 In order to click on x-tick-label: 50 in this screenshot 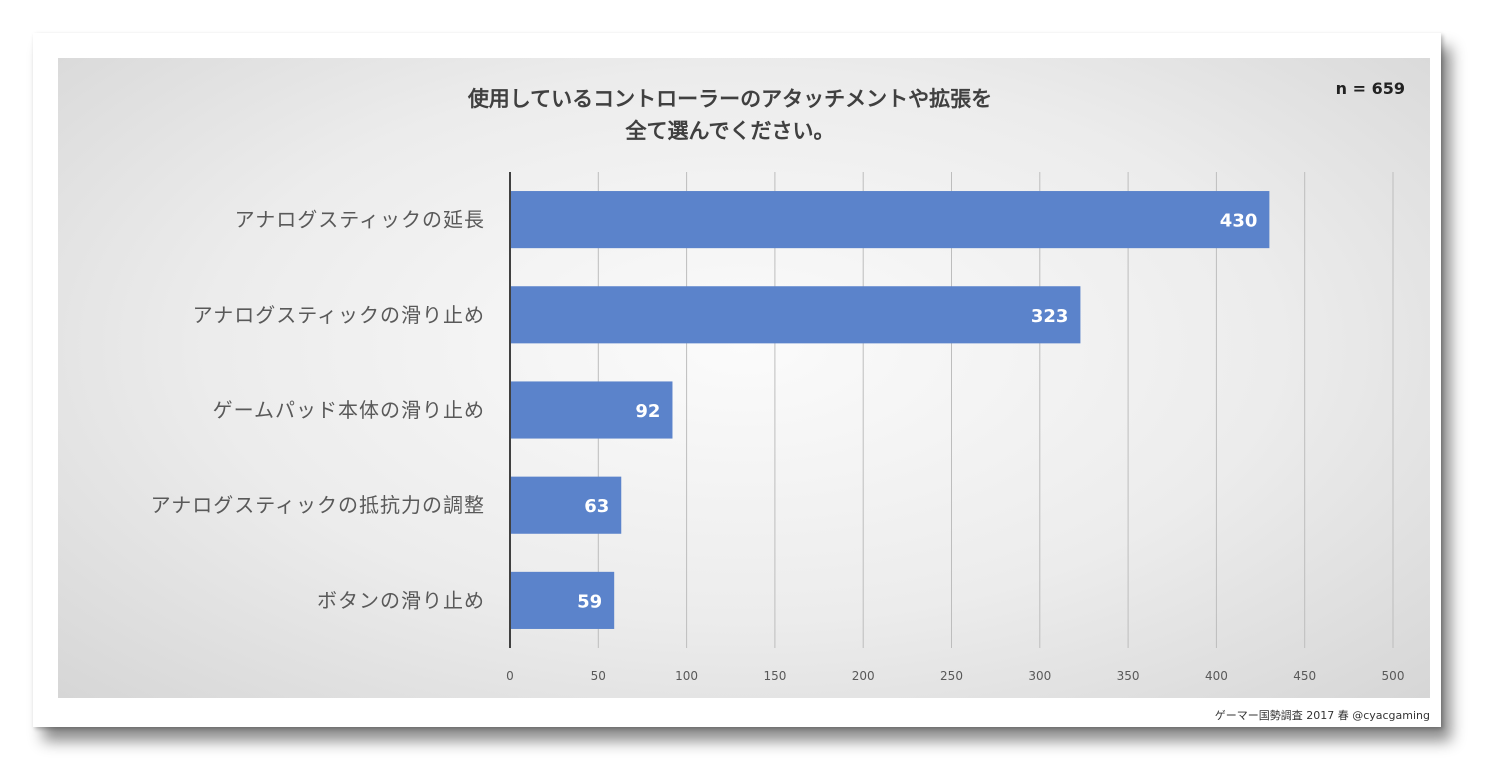, I will do `click(598, 676)`.